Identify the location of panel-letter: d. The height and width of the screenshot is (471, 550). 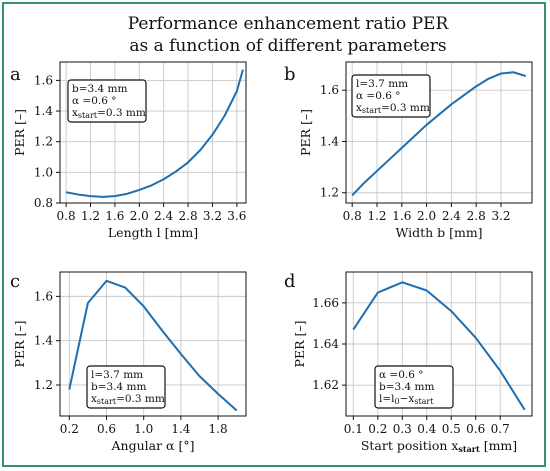
(290, 281).